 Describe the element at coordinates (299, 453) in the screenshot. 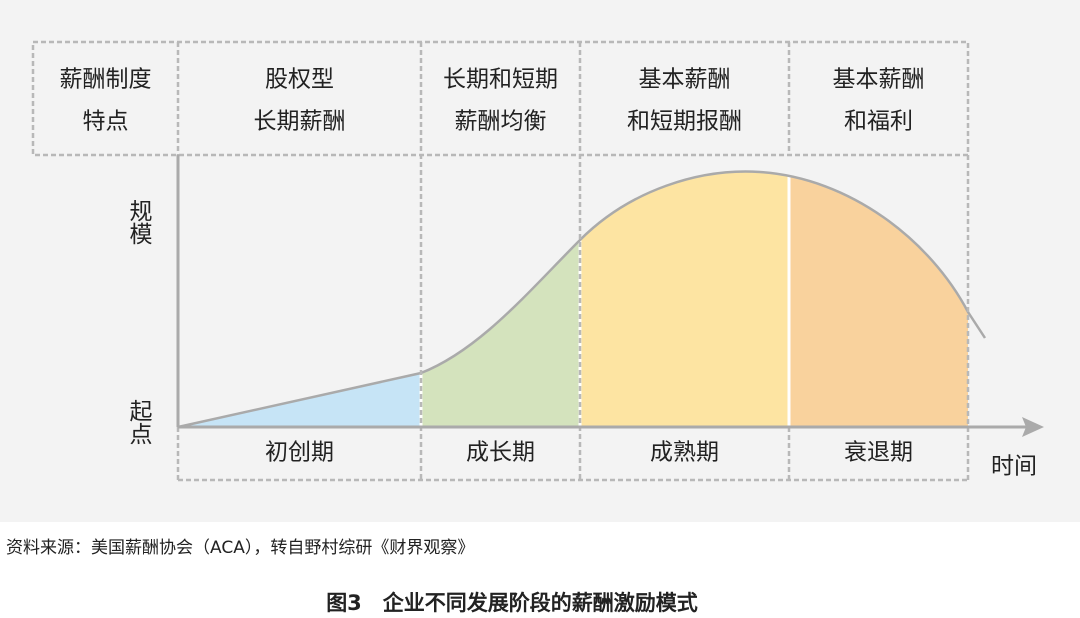

I see `stage-label: 初创期` at that location.